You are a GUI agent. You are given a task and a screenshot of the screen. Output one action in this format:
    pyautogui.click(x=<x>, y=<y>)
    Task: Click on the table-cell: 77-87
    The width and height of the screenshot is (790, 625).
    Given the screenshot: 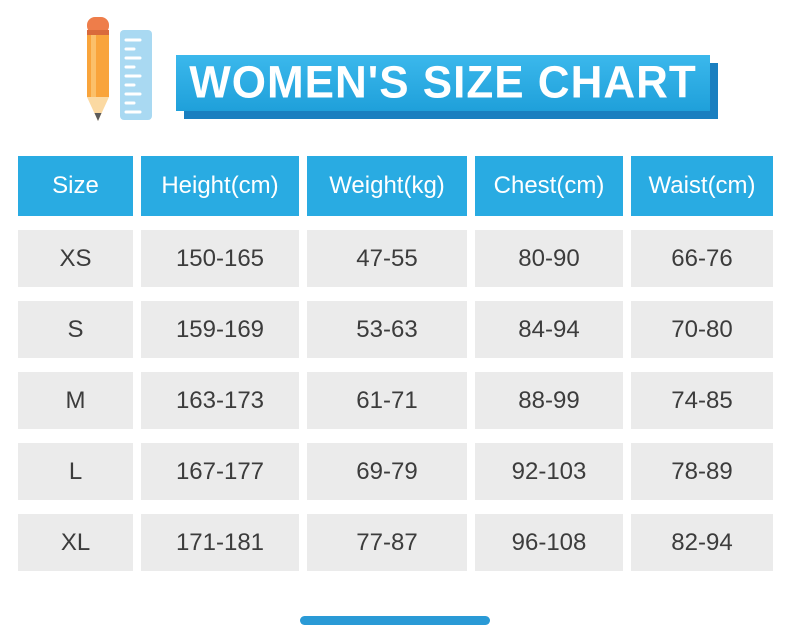 What is the action you would take?
    pyautogui.click(x=387, y=542)
    